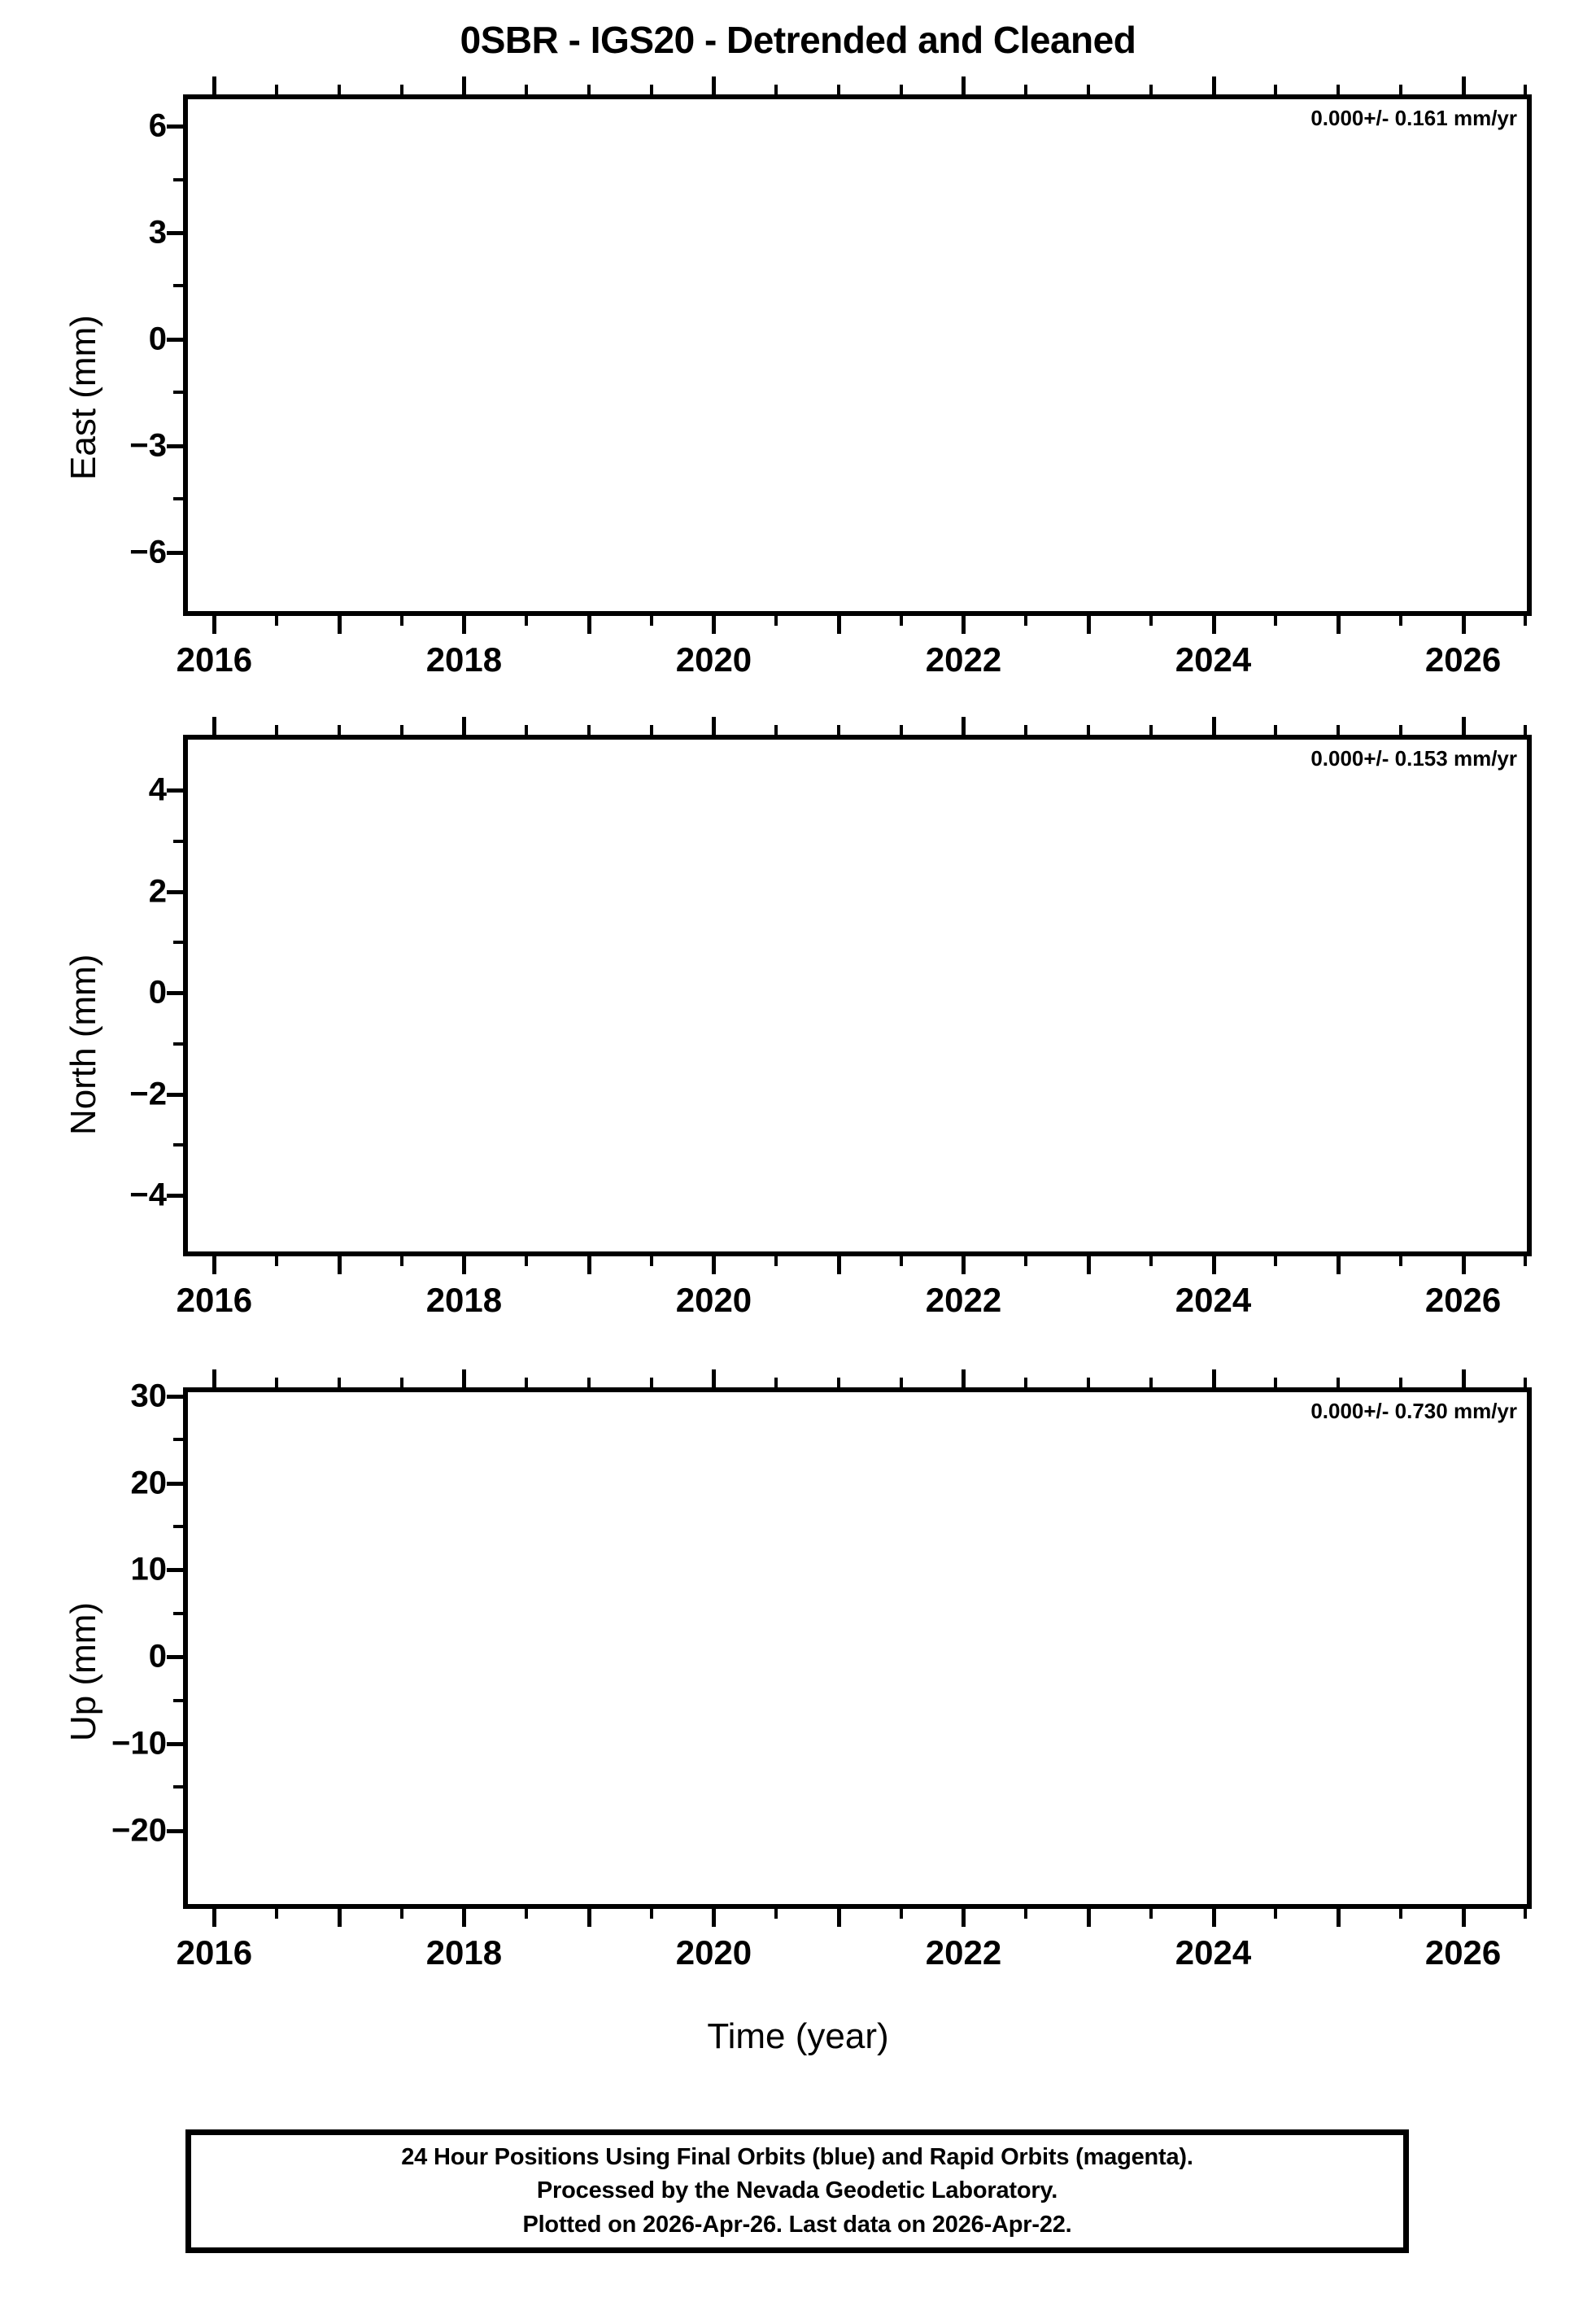 The width and height of the screenshot is (1596, 2306). What do you see at coordinates (148, 552) in the screenshot?
I see `east-ytick-label: −6` at bounding box center [148, 552].